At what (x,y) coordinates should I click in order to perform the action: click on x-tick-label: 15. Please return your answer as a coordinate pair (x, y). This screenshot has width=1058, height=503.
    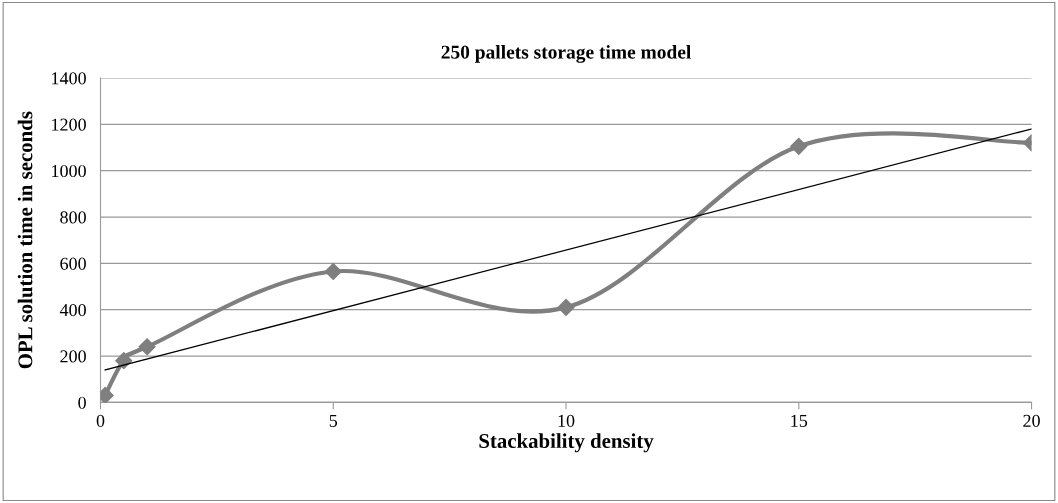
    Looking at the image, I should click on (799, 420).